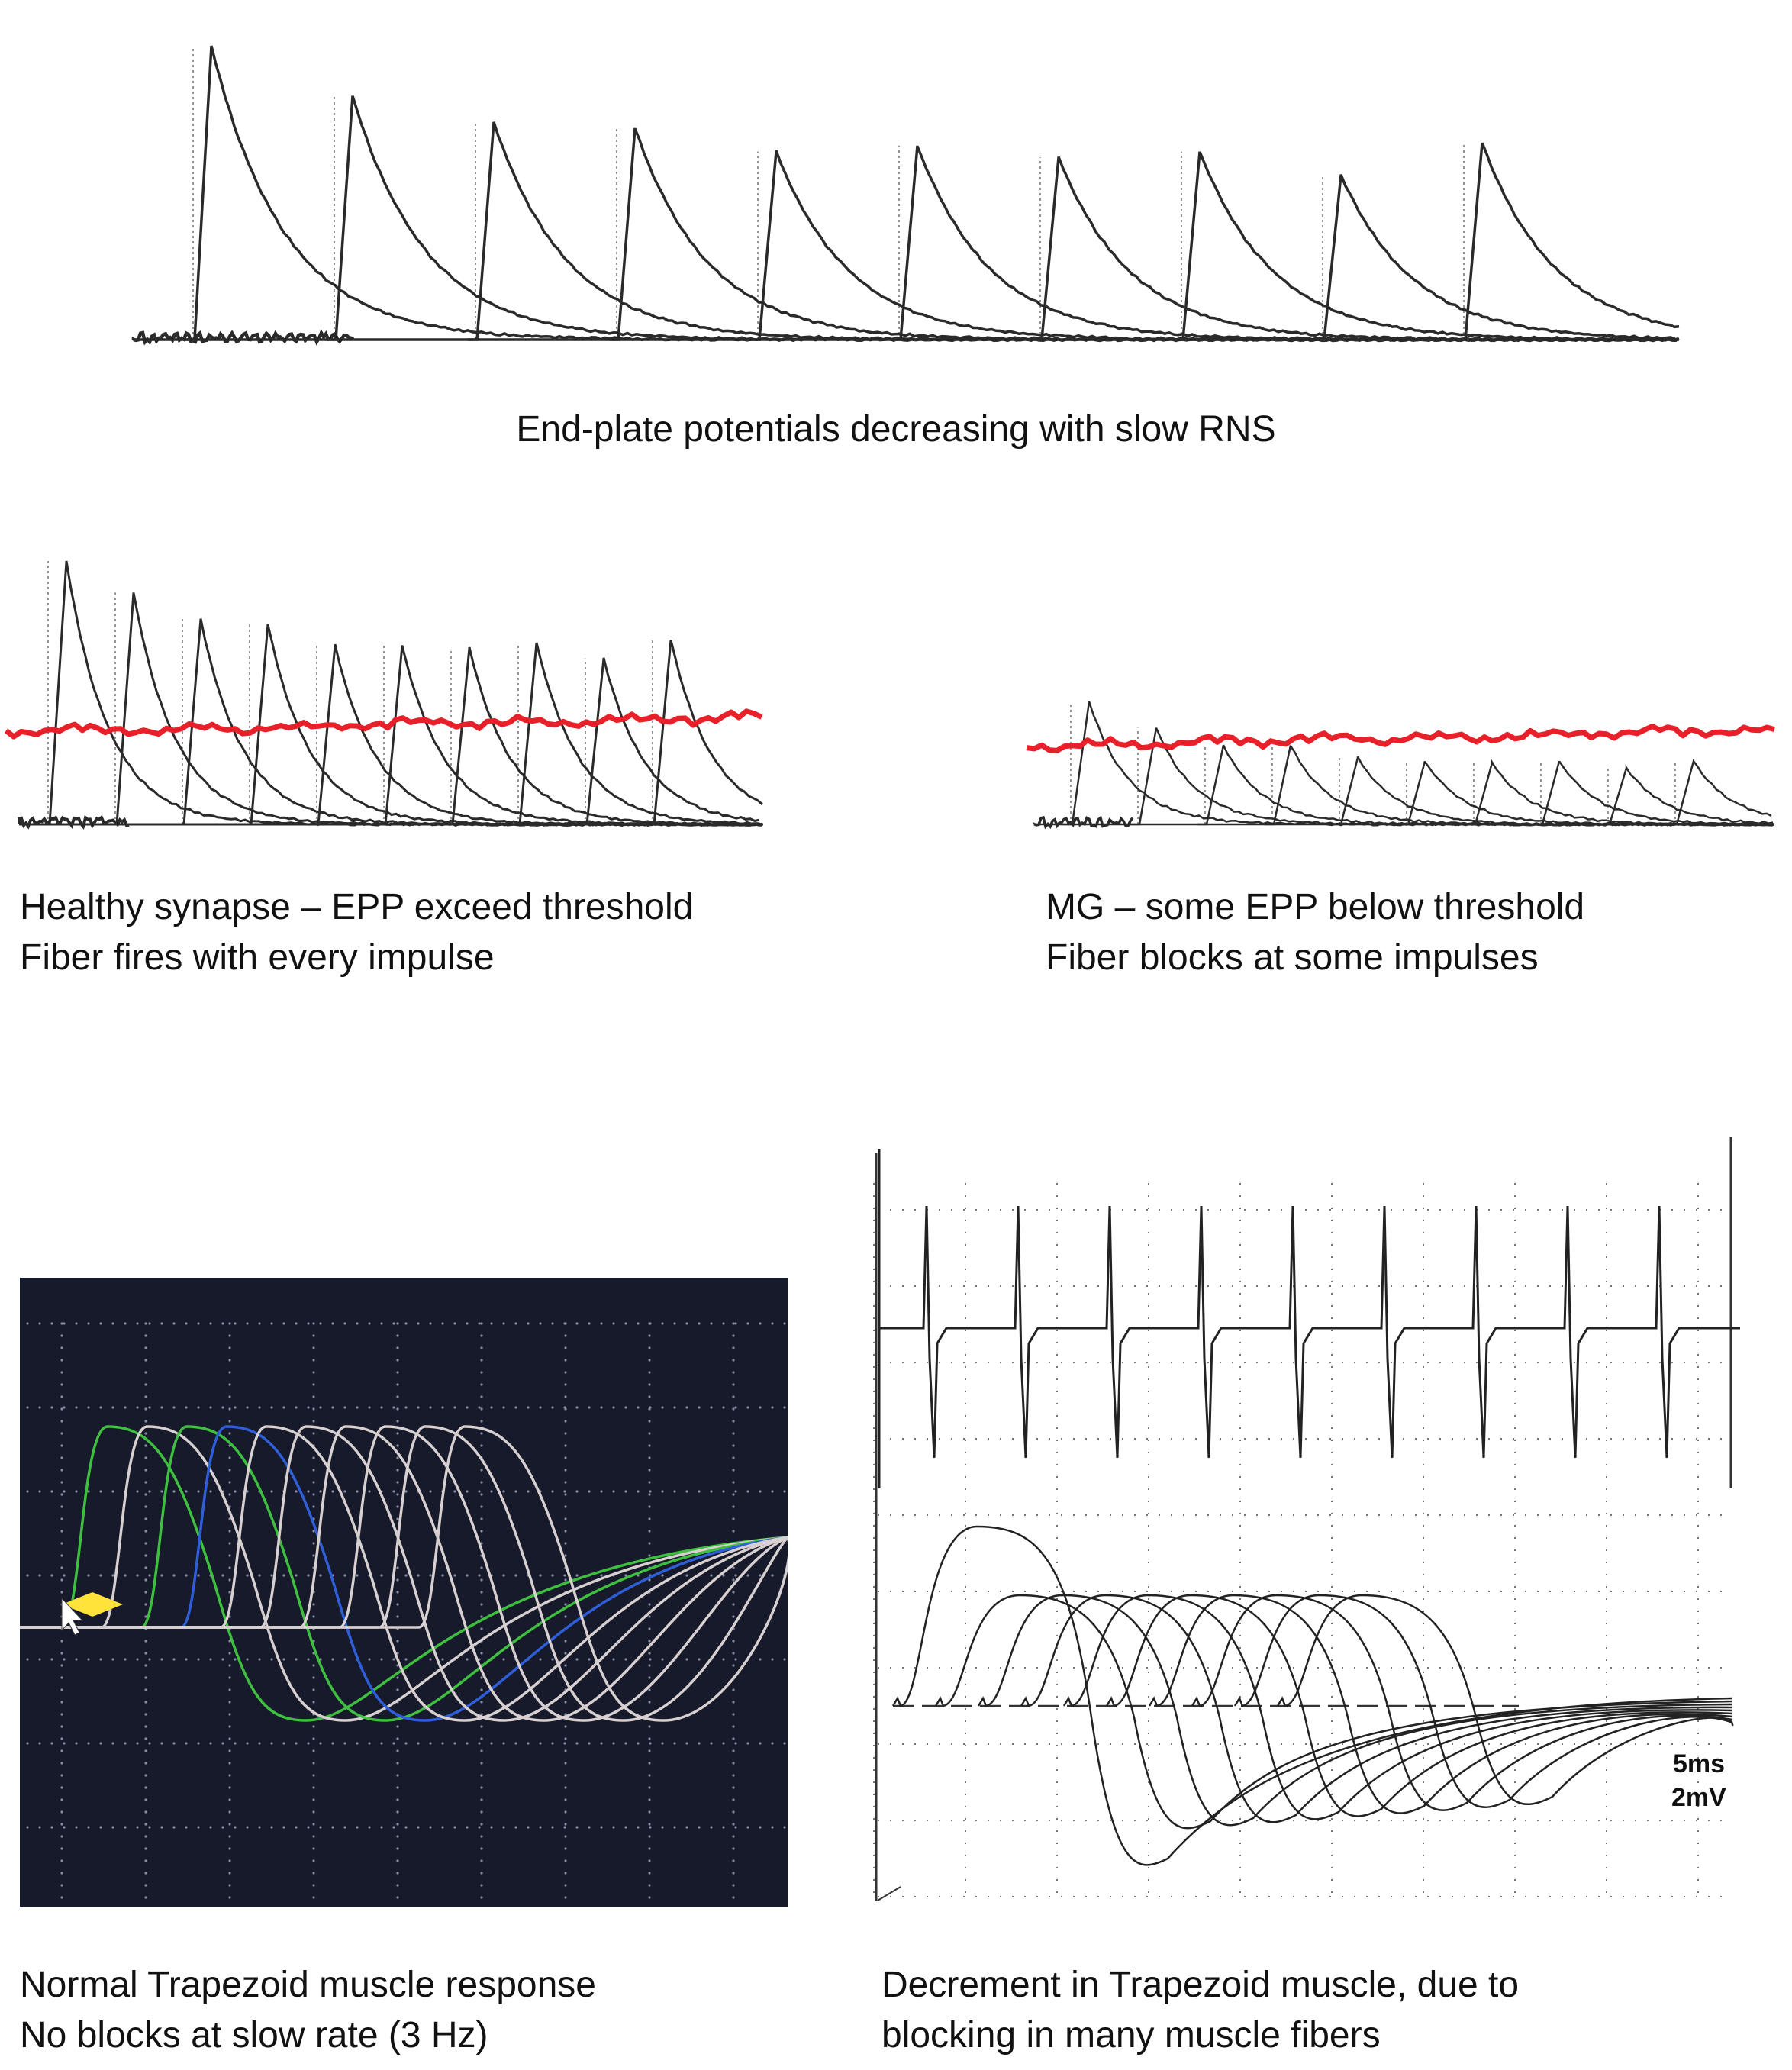 This screenshot has height=2070, width=1792. What do you see at coordinates (1687, 795) in the screenshot?
I see `epp-trace` at bounding box center [1687, 795].